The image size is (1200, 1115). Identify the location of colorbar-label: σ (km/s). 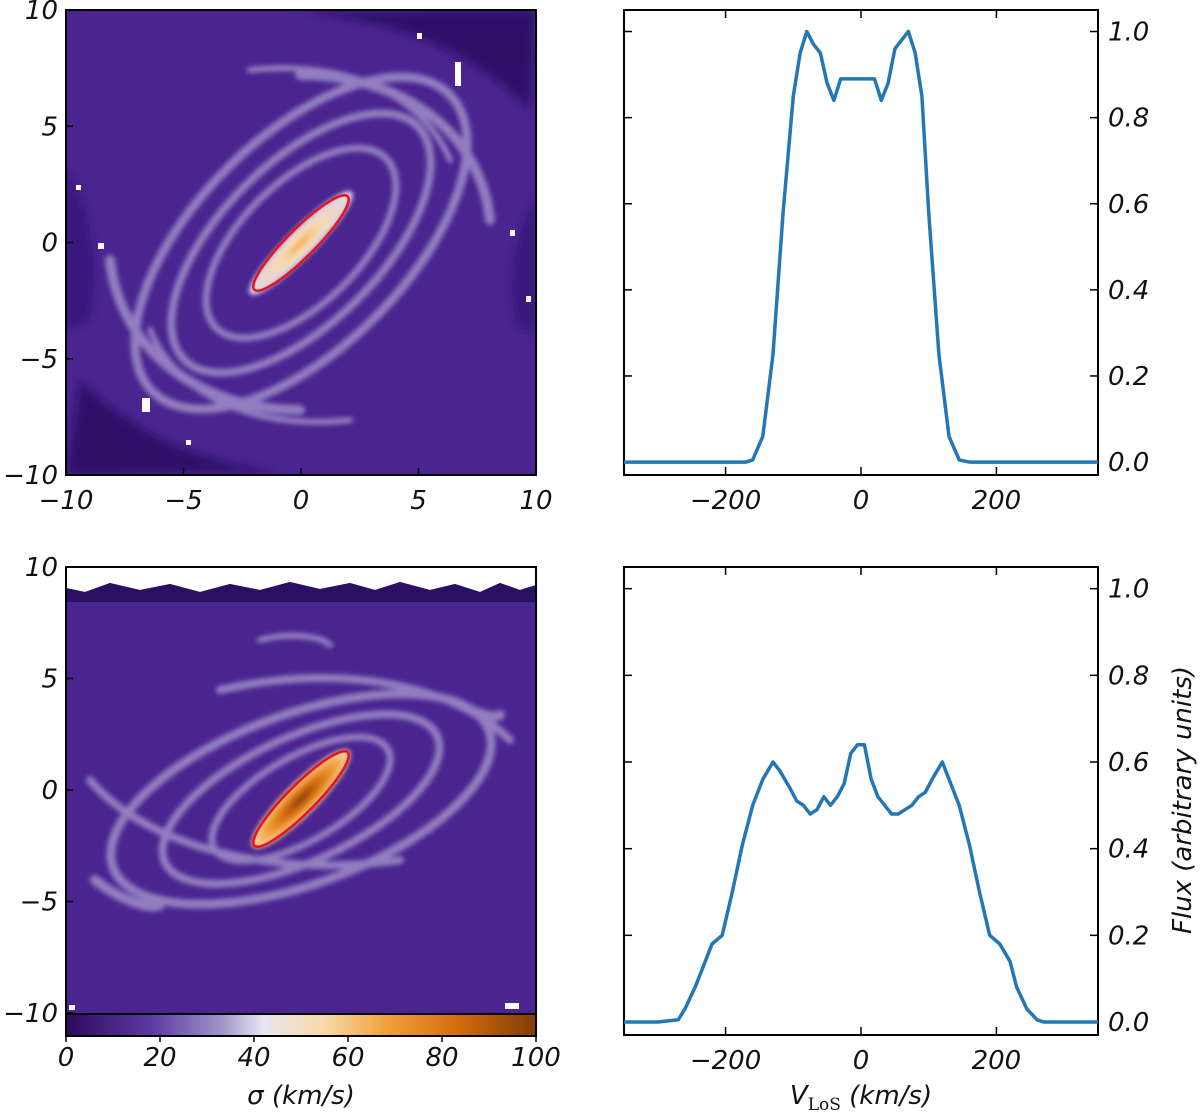
(301, 1096).